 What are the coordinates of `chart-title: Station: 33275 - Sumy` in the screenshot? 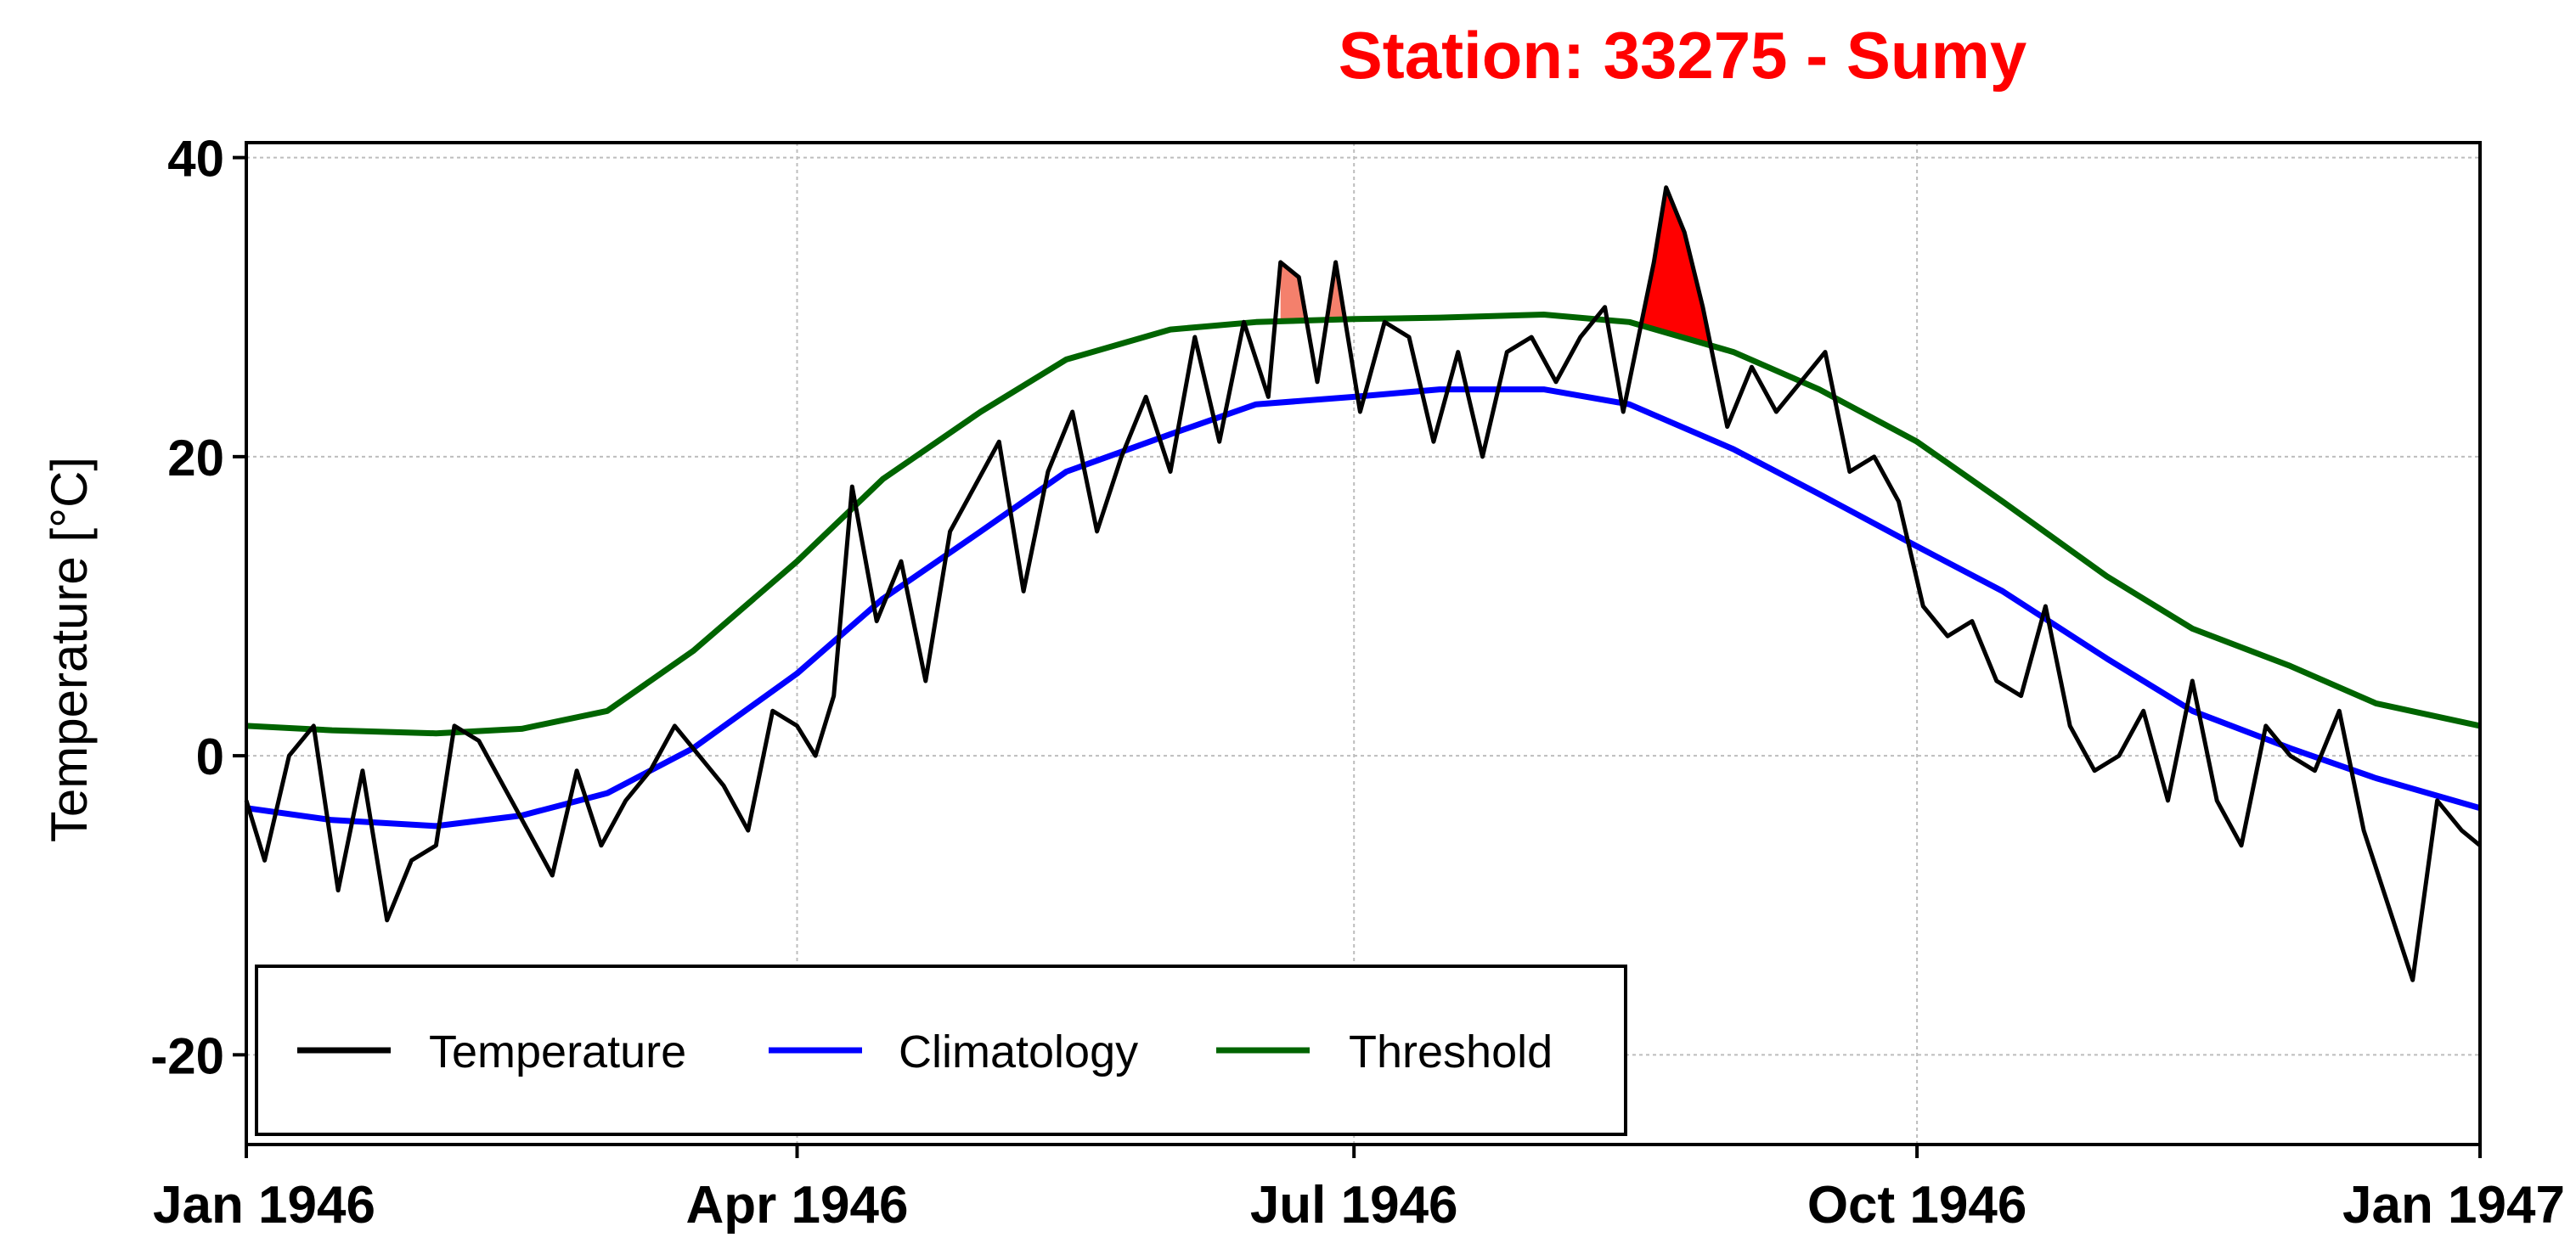 It's located at (1683, 56).